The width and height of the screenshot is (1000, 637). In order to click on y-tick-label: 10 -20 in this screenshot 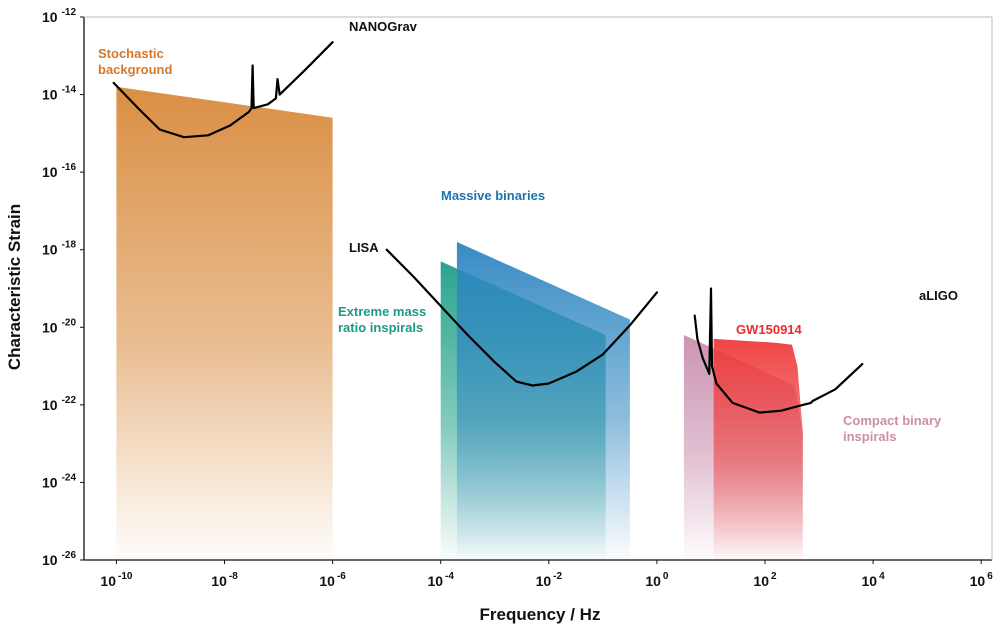, I will do `click(59, 326)`.